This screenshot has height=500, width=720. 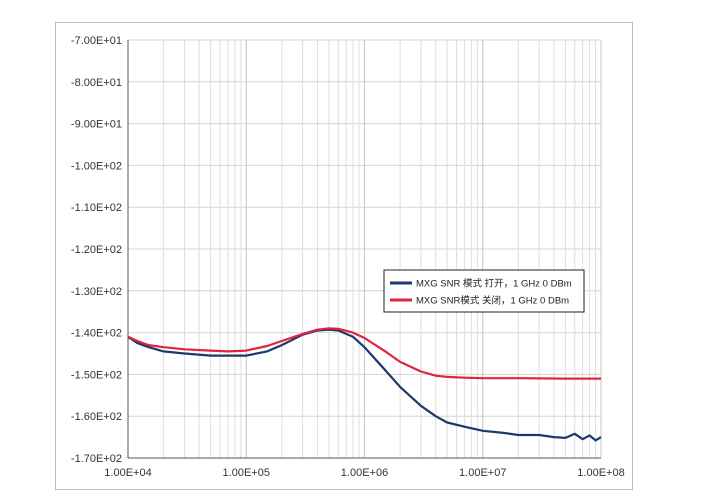 I want to click on legend-label-series-2: MXG SNR模式 关闭，1 GHz 0 DBm, so click(x=492, y=301).